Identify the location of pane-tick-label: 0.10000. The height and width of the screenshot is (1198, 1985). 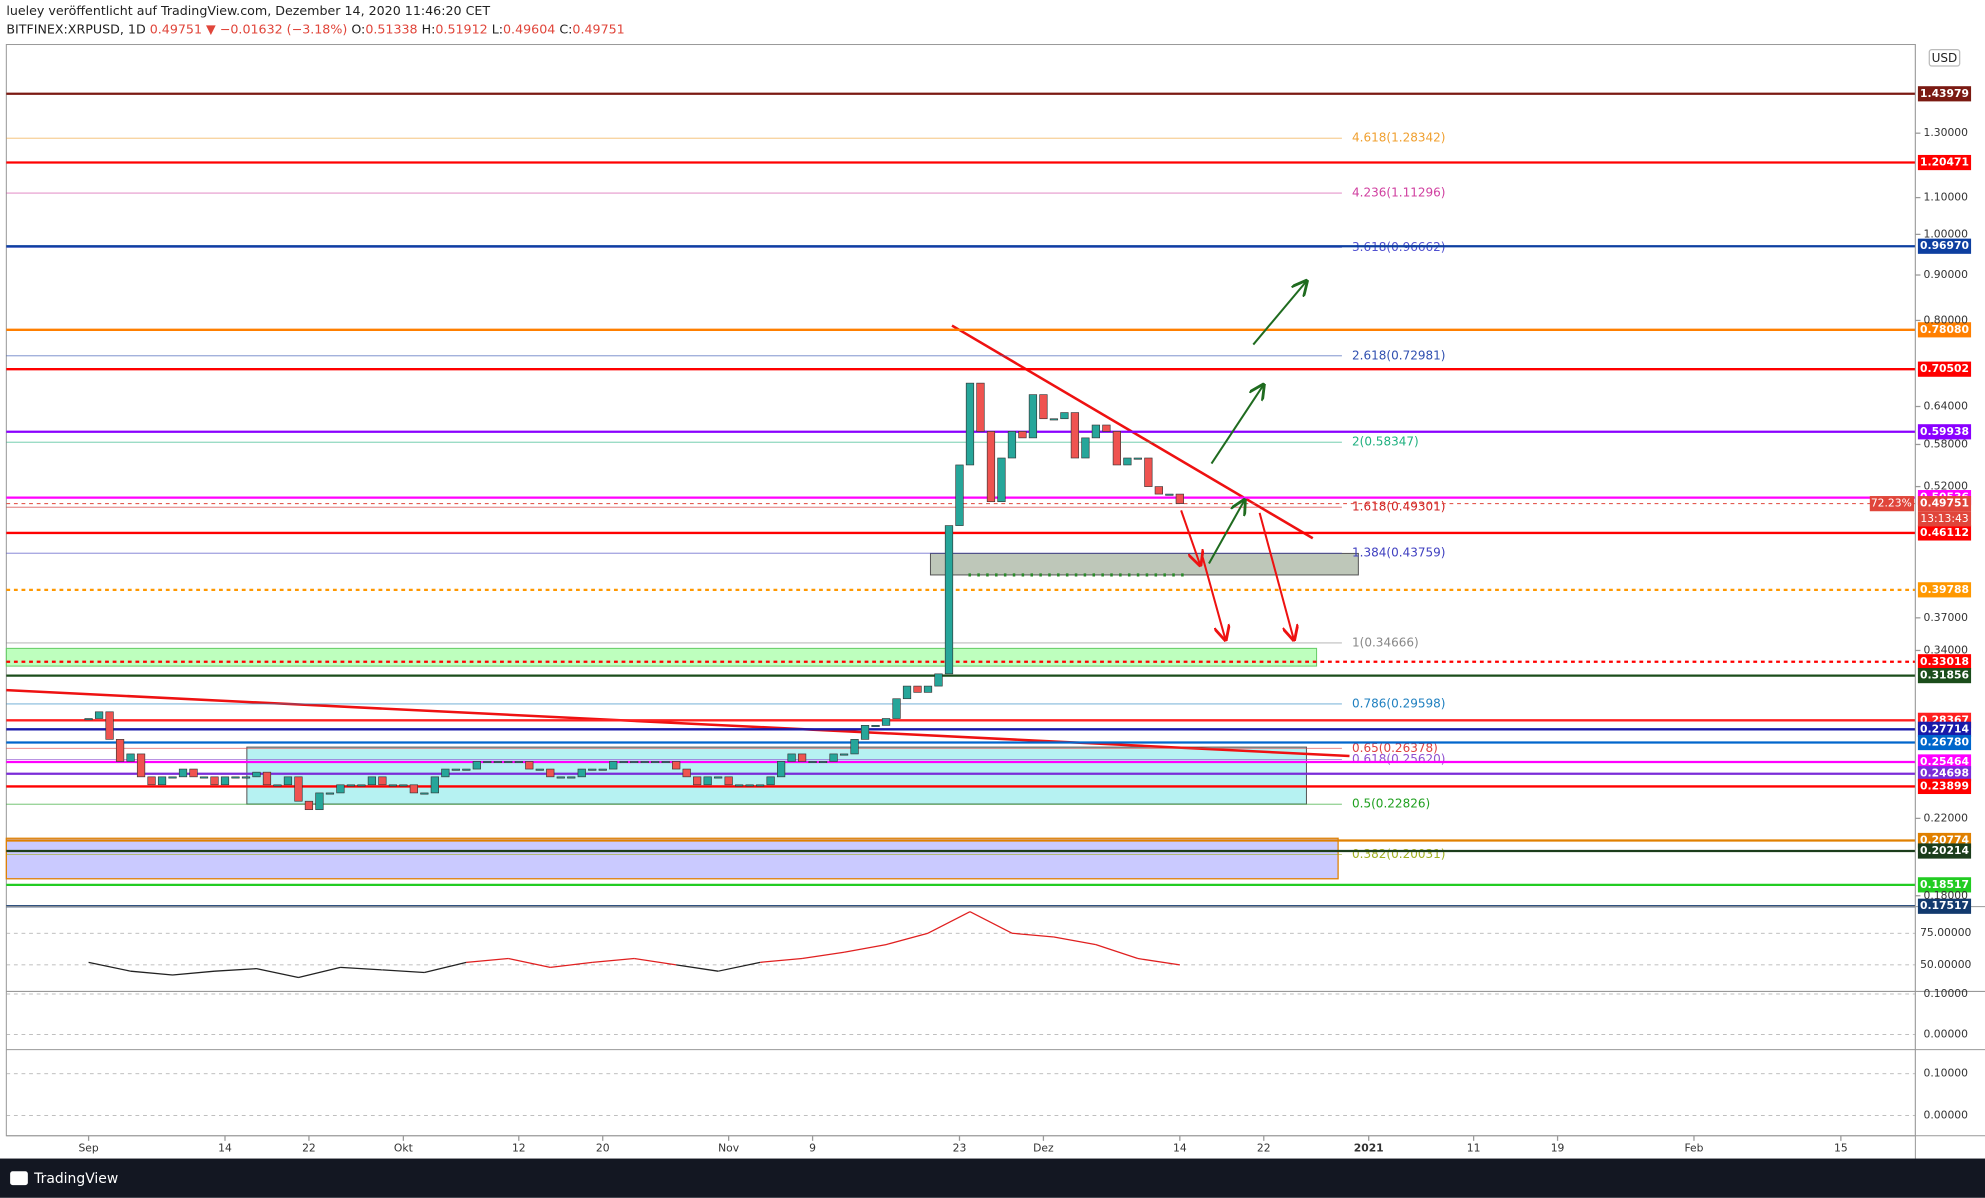
(1946, 1073).